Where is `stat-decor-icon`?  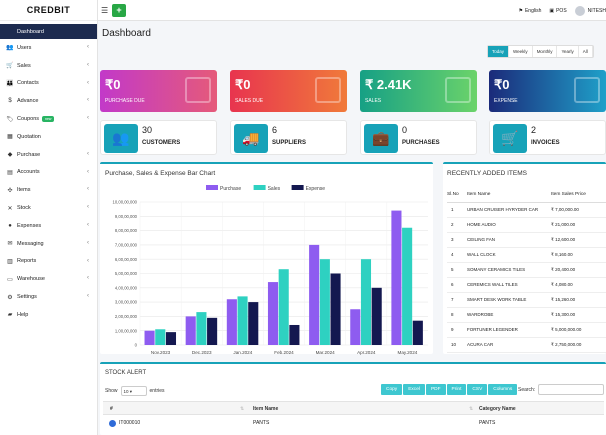
stat-decor-icon is located at coordinates (198, 90).